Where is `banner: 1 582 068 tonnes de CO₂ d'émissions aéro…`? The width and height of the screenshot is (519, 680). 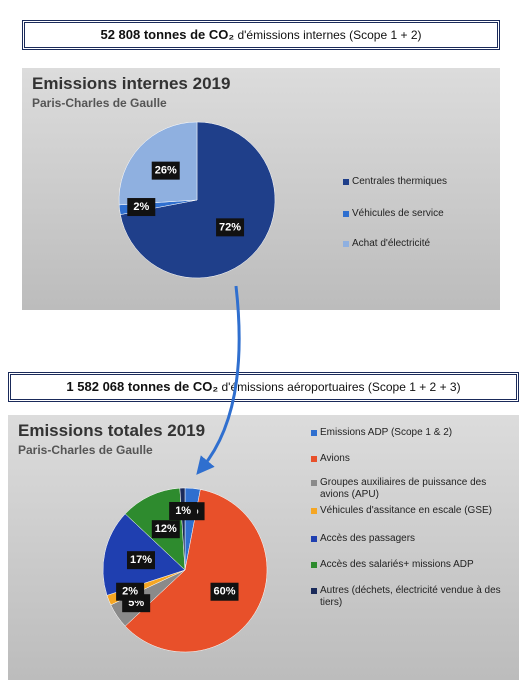
banner: 1 582 068 tonnes de CO₂ d'émissions aéro… is located at coordinates (263, 387).